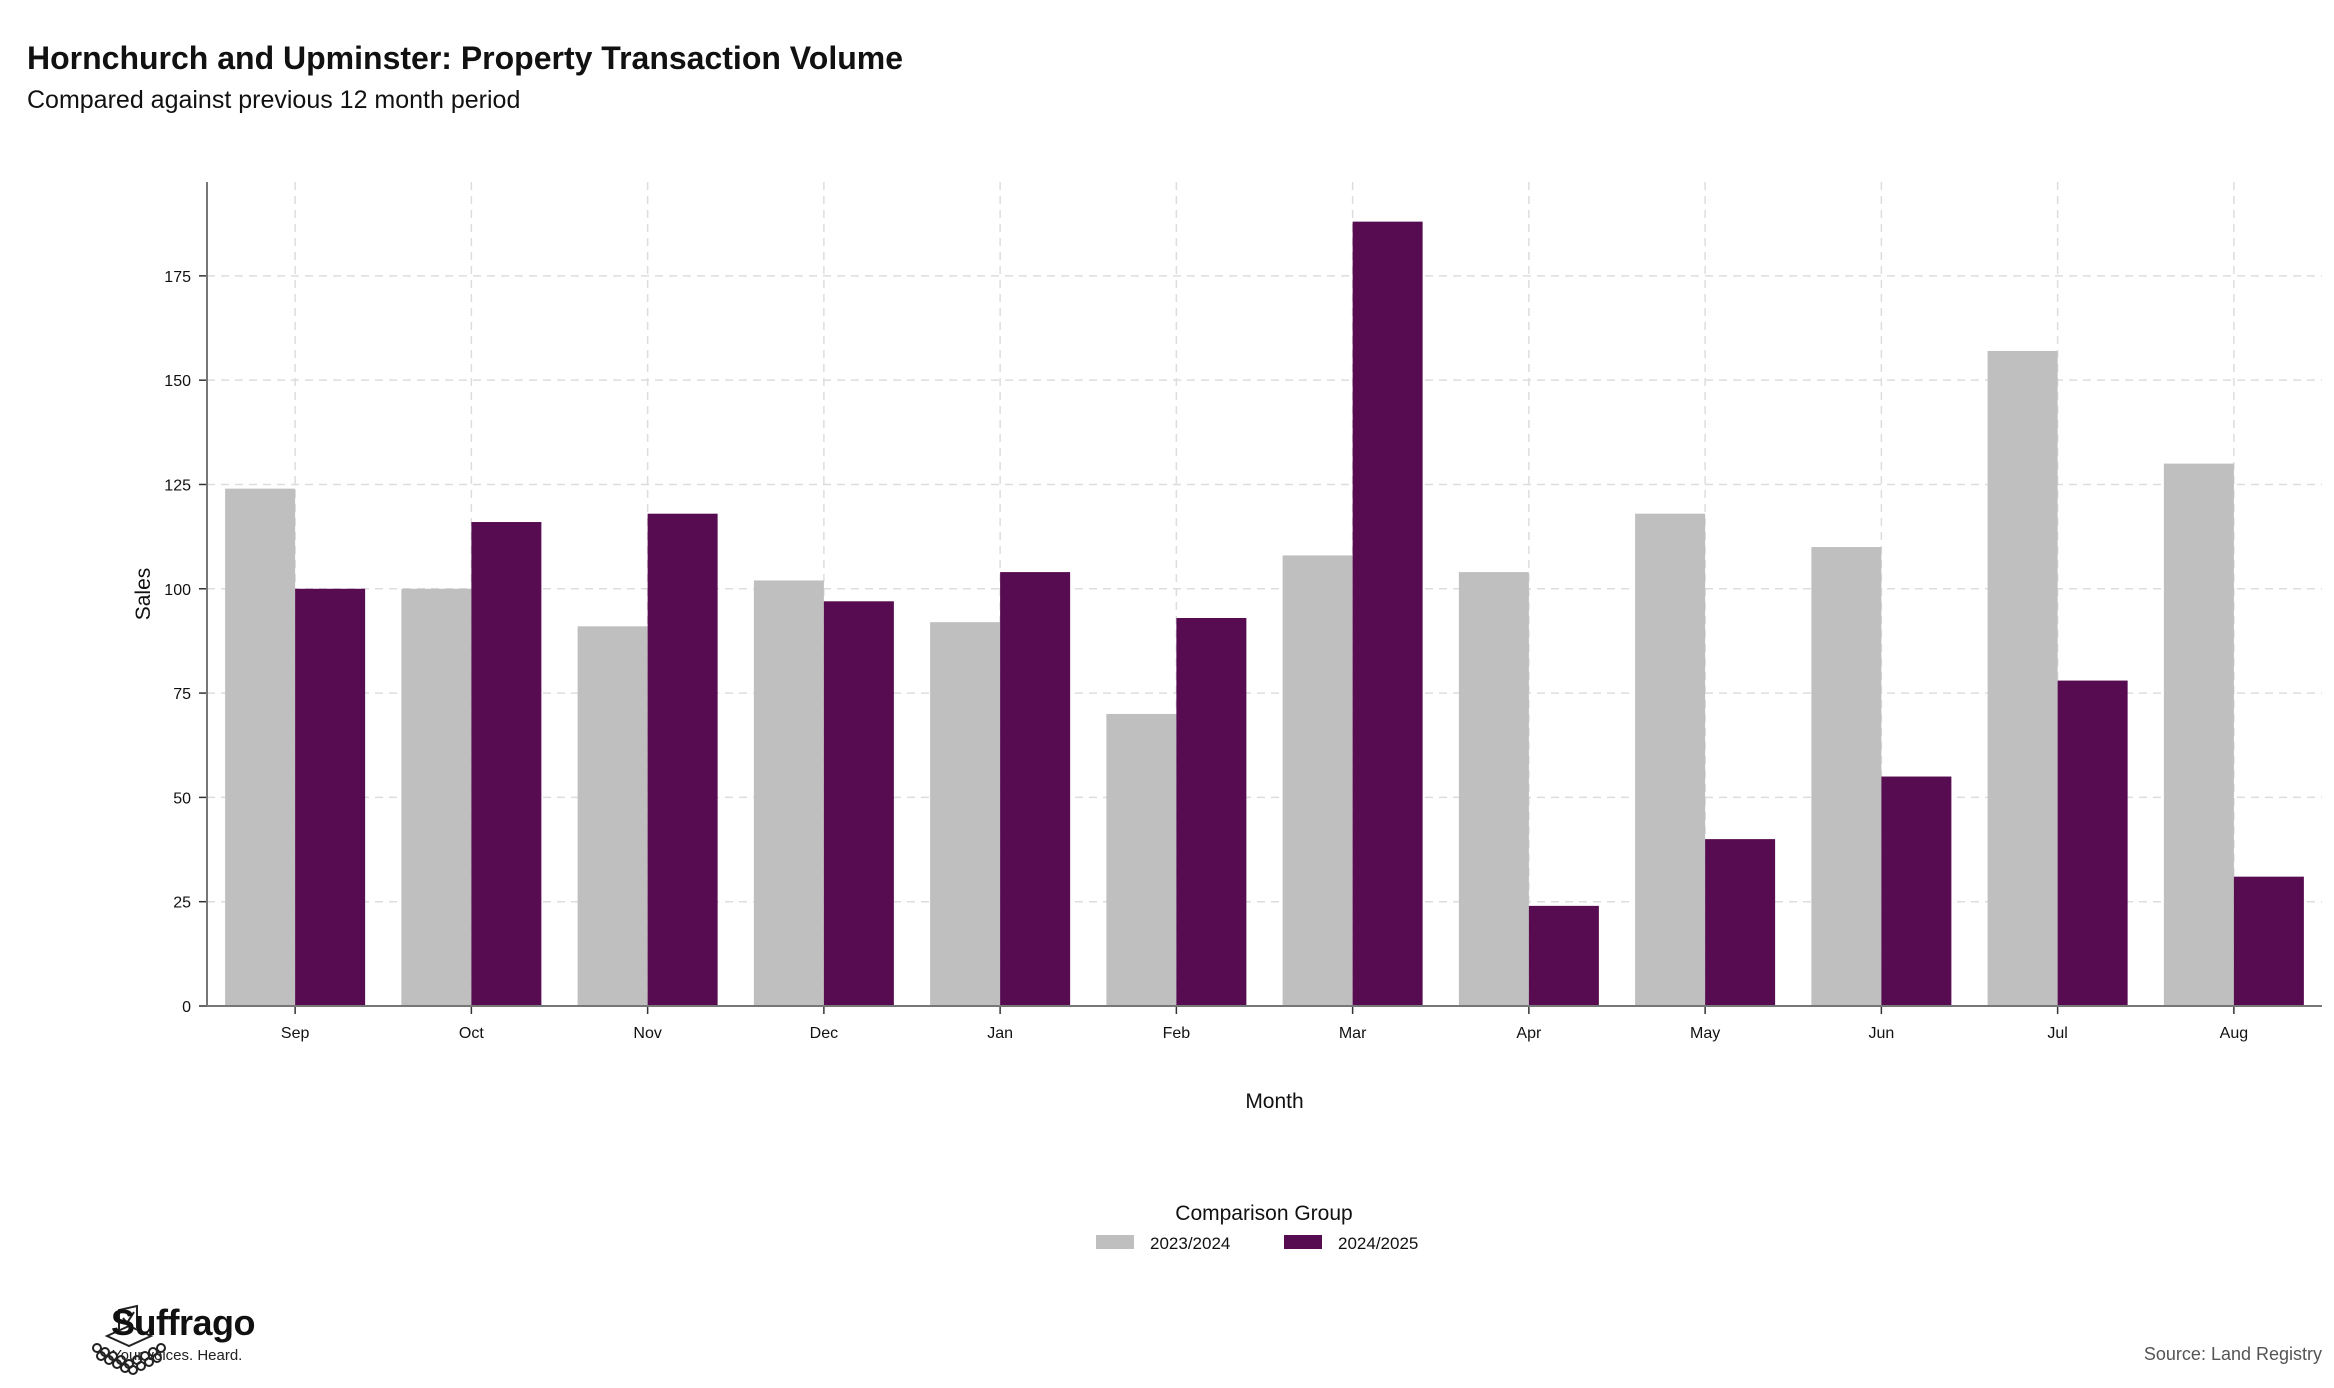  I want to click on legend-title: Comparison Group, so click(1263, 1213).